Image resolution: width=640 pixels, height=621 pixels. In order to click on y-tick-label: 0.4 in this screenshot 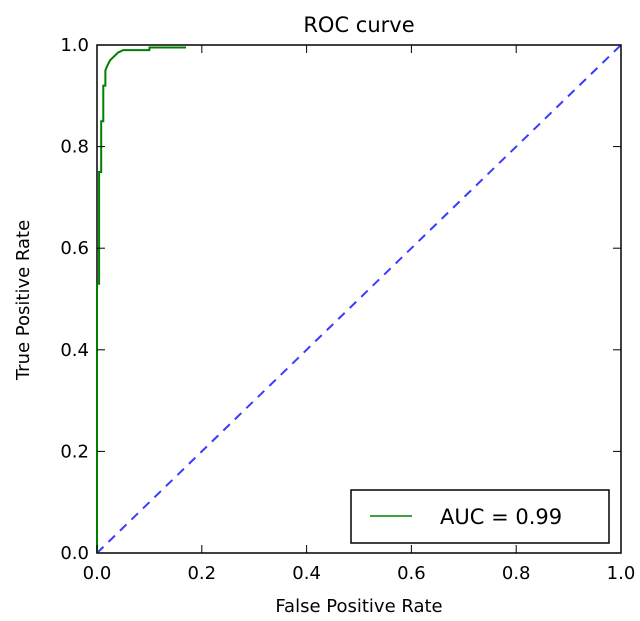, I will do `click(74, 350)`.